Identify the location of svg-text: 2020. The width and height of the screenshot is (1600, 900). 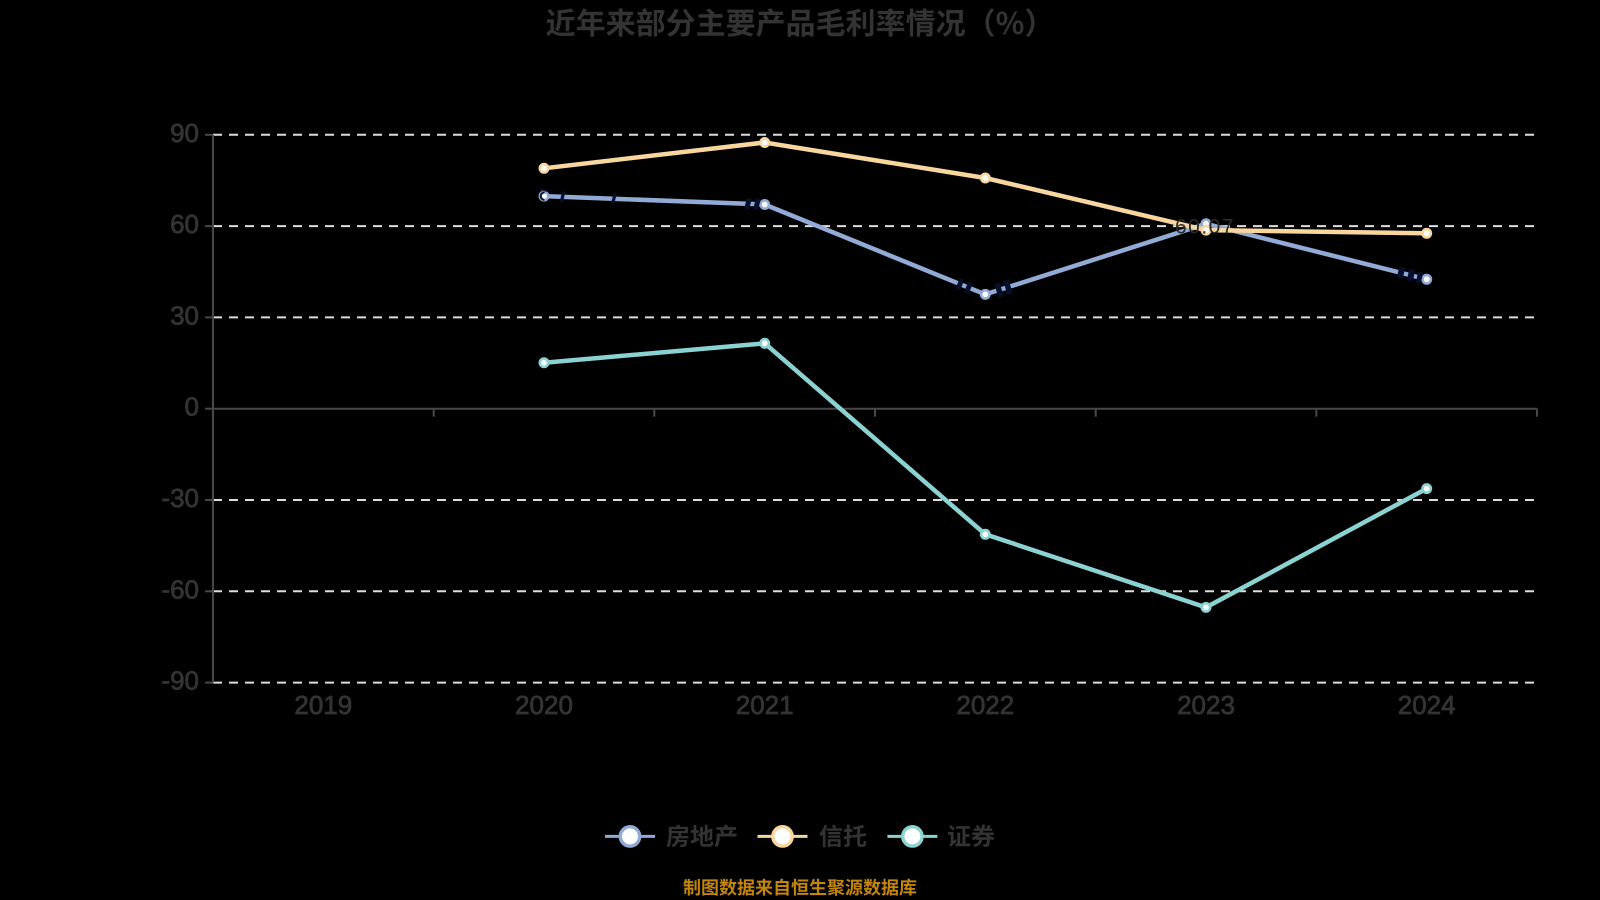
(544, 705).